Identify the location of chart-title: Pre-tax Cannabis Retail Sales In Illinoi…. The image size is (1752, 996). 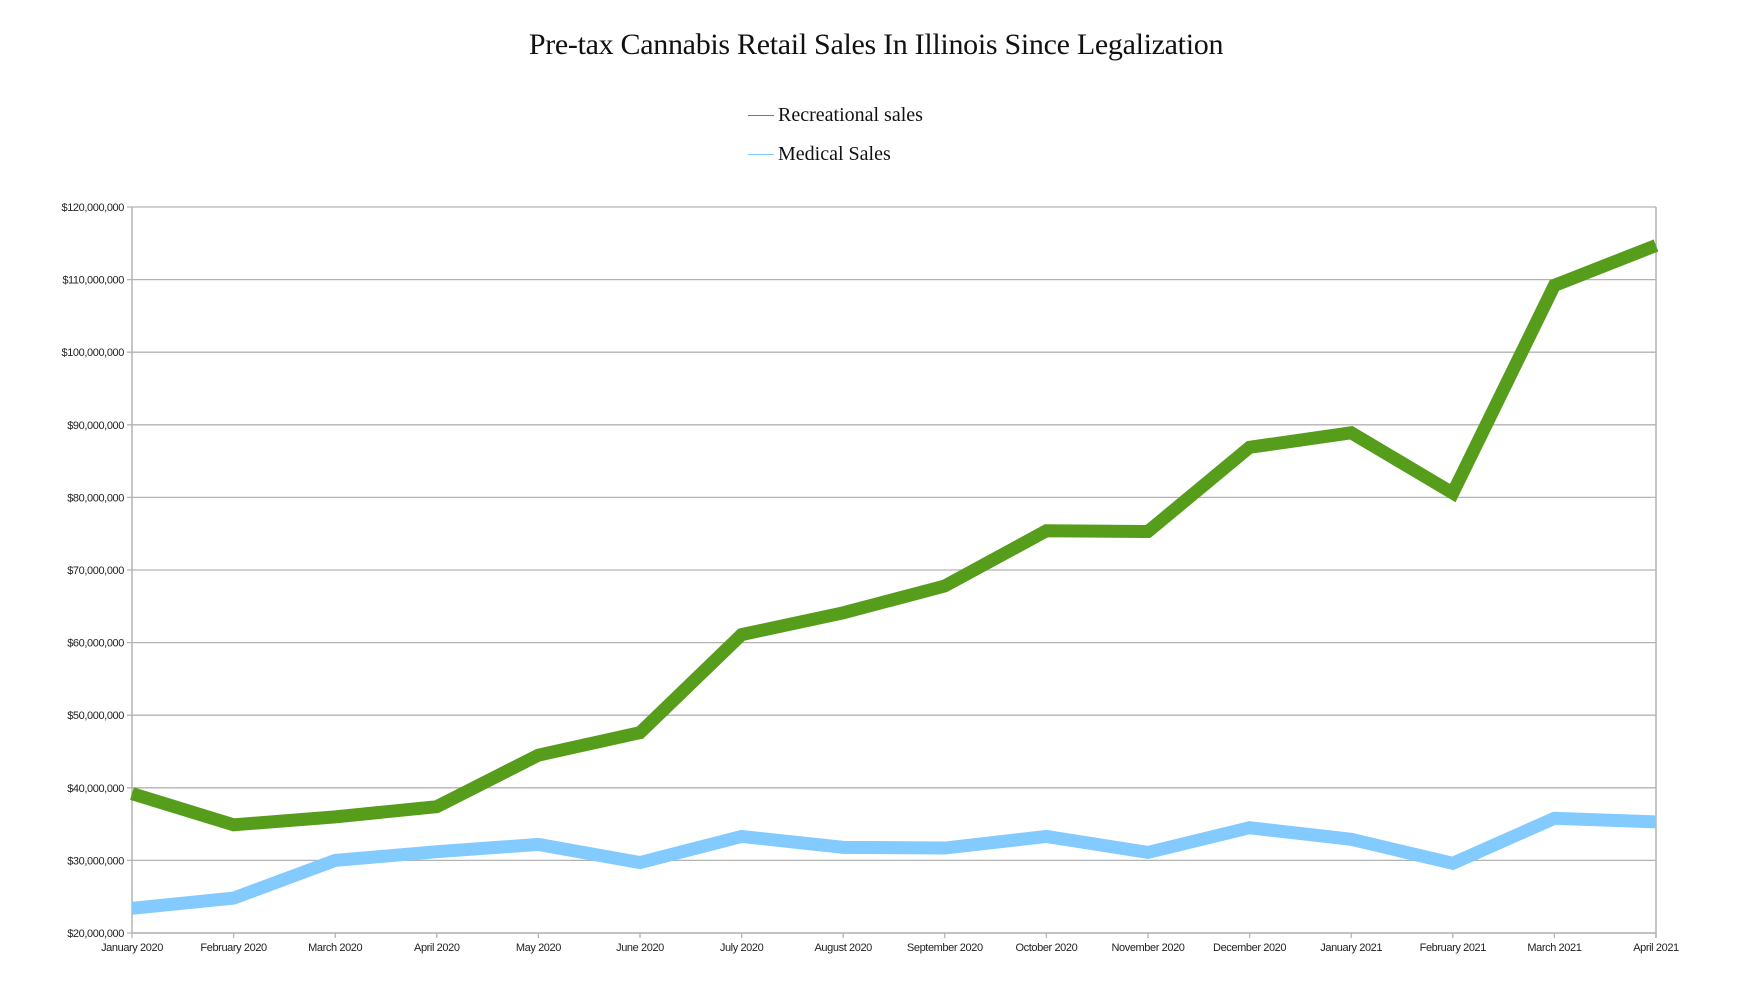
(876, 44).